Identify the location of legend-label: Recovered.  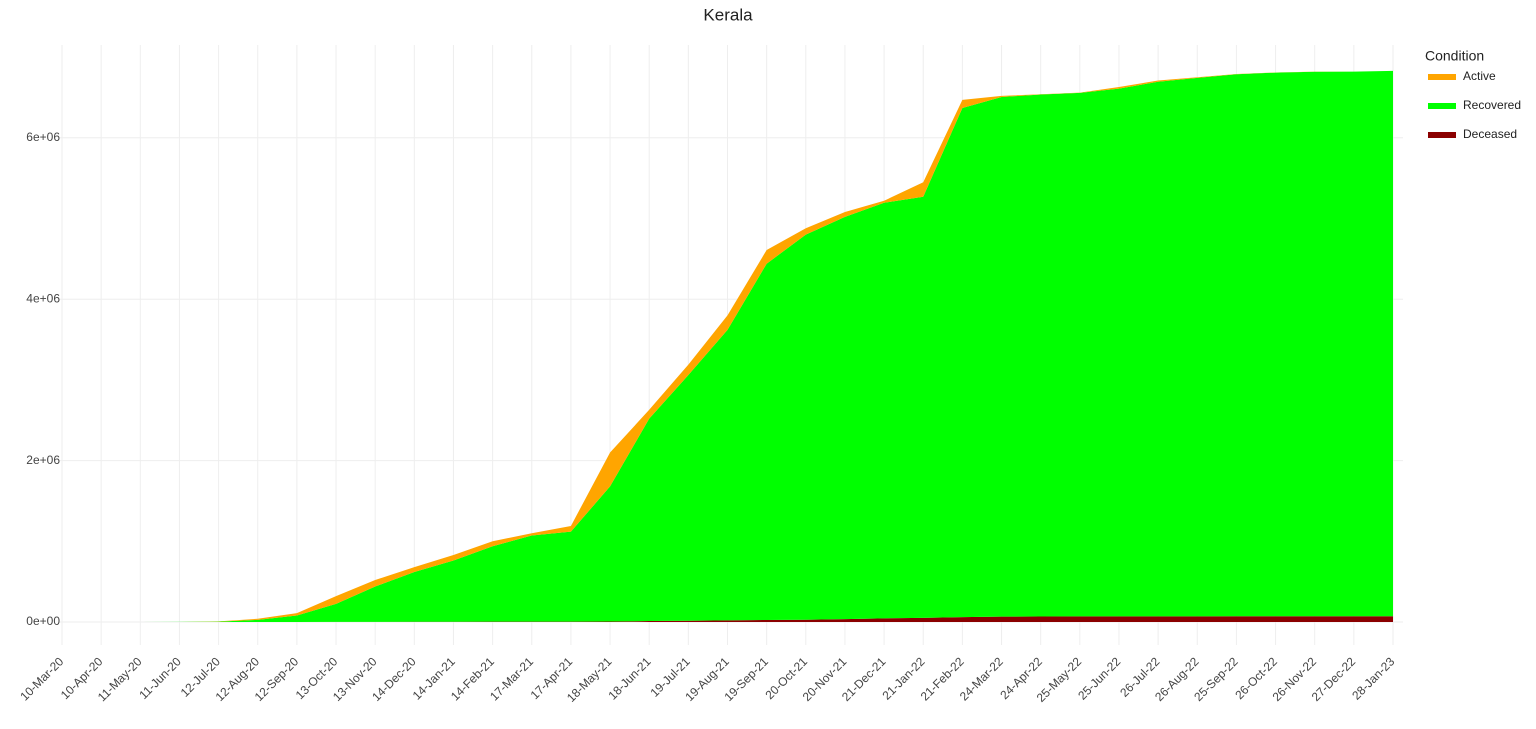
(1492, 105).